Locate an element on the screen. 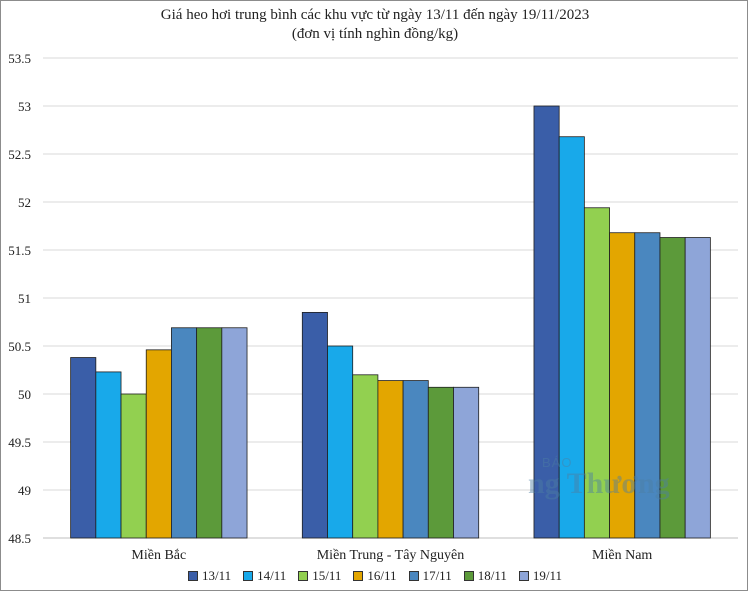  x-category-label: Miền Nam is located at coordinates (622, 555).